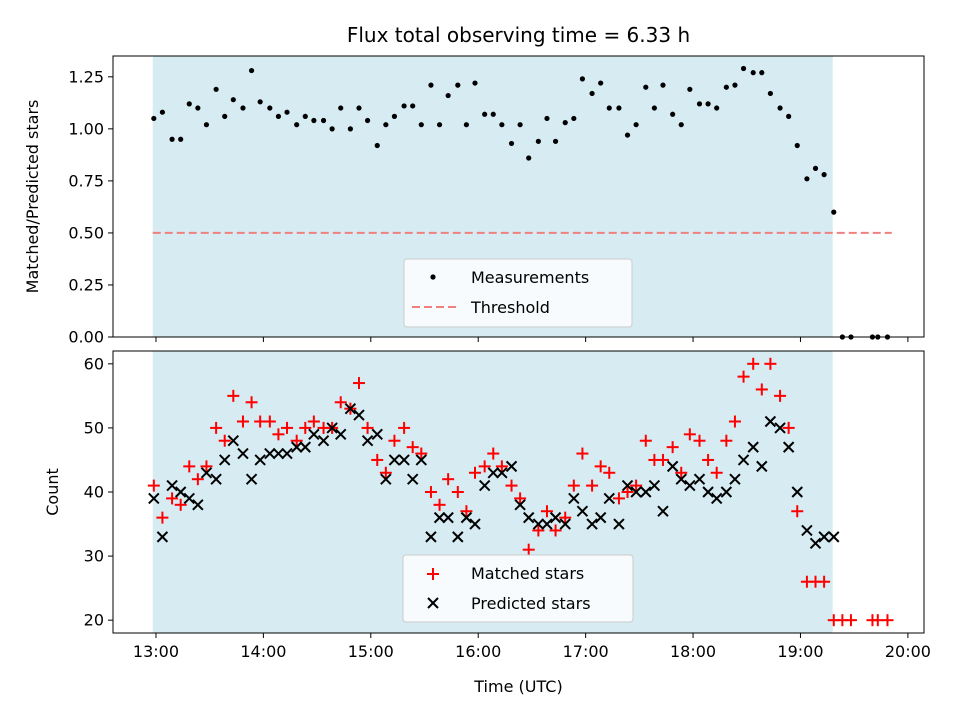  I want to click on ratio-legend-box, so click(518, 293).